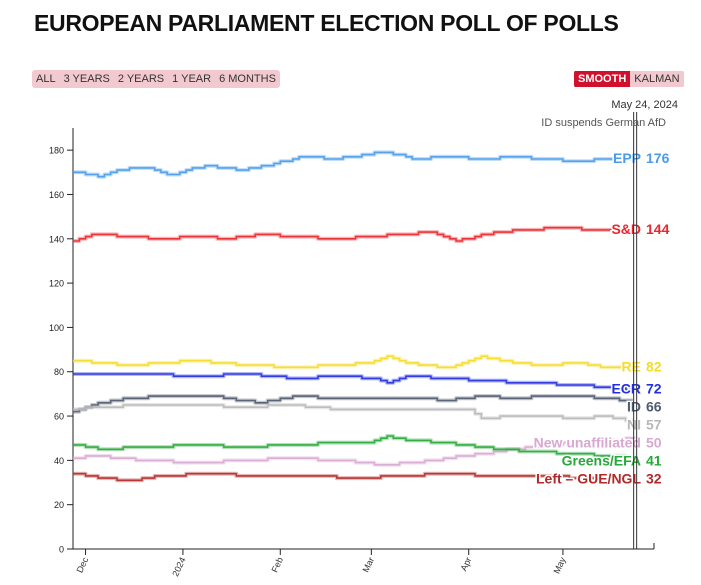 This screenshot has height=585, width=701. I want to click on series-name-label: RE, so click(631, 366).